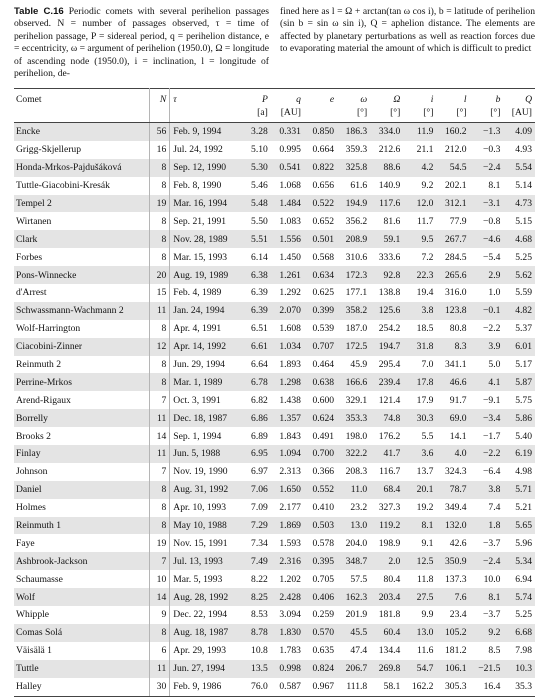 Image resolution: width=545 pixels, height=697 pixels. What do you see at coordinates (287, 239) in the screenshot?
I see `cell-q: 1.556` at bounding box center [287, 239].